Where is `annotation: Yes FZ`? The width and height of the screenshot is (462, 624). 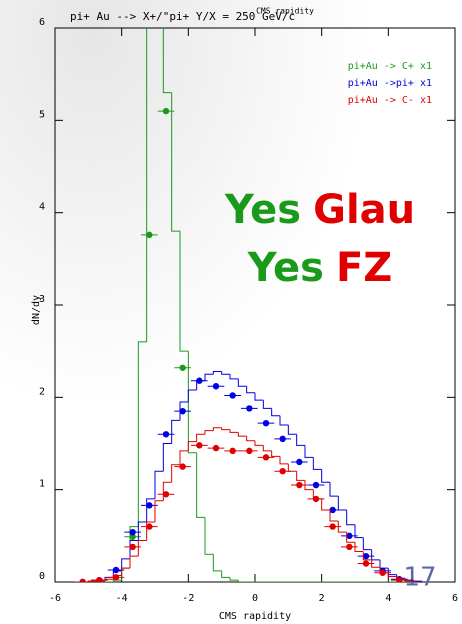 annotation: Yes FZ is located at coordinates (320, 268).